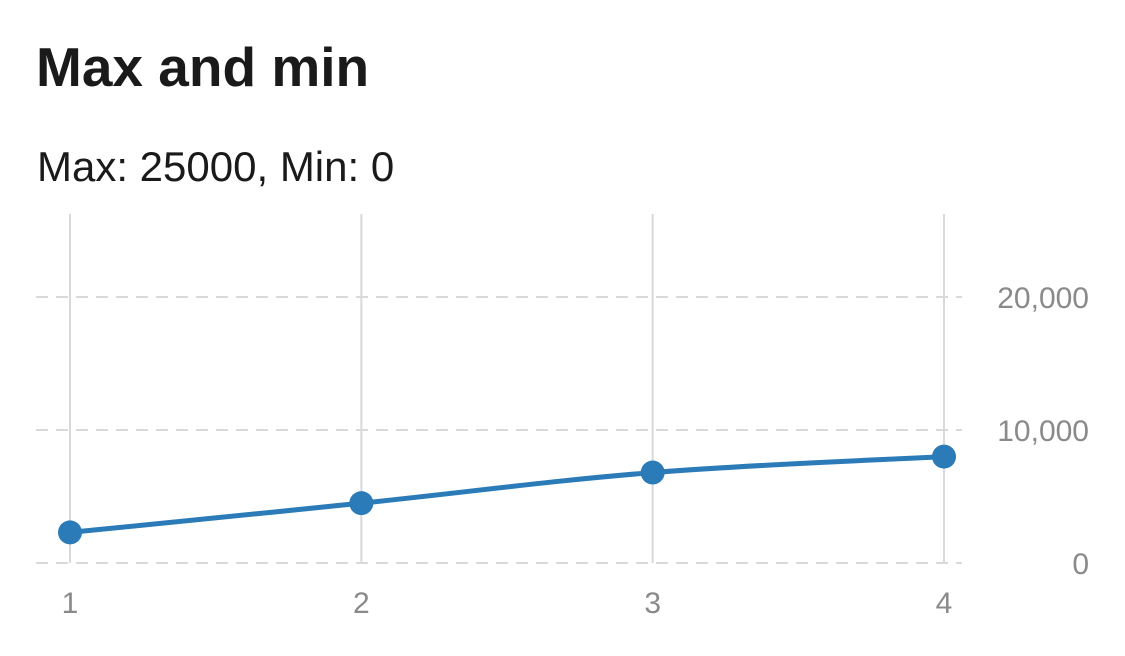  I want to click on series-line-group, so click(507, 494).